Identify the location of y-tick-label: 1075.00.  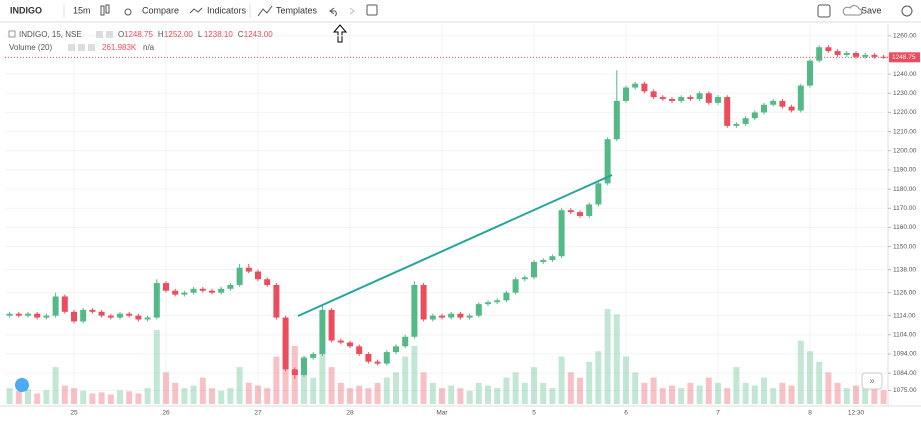
(905, 390).